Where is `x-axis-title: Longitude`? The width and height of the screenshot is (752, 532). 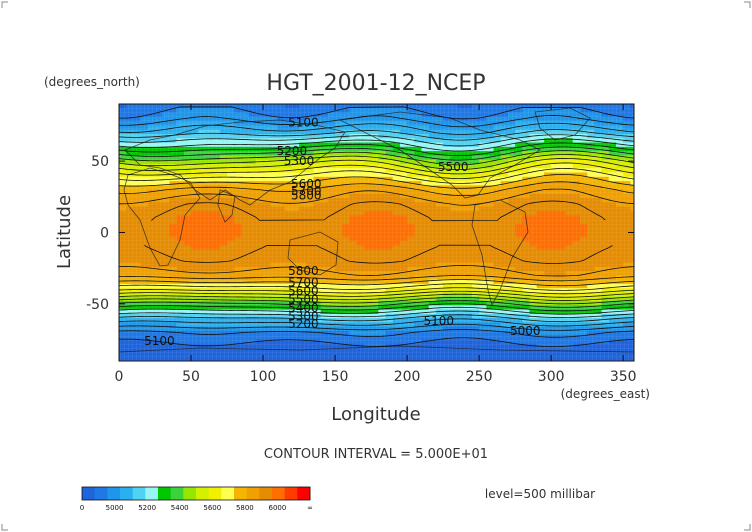 x-axis-title: Longitude is located at coordinates (376, 414).